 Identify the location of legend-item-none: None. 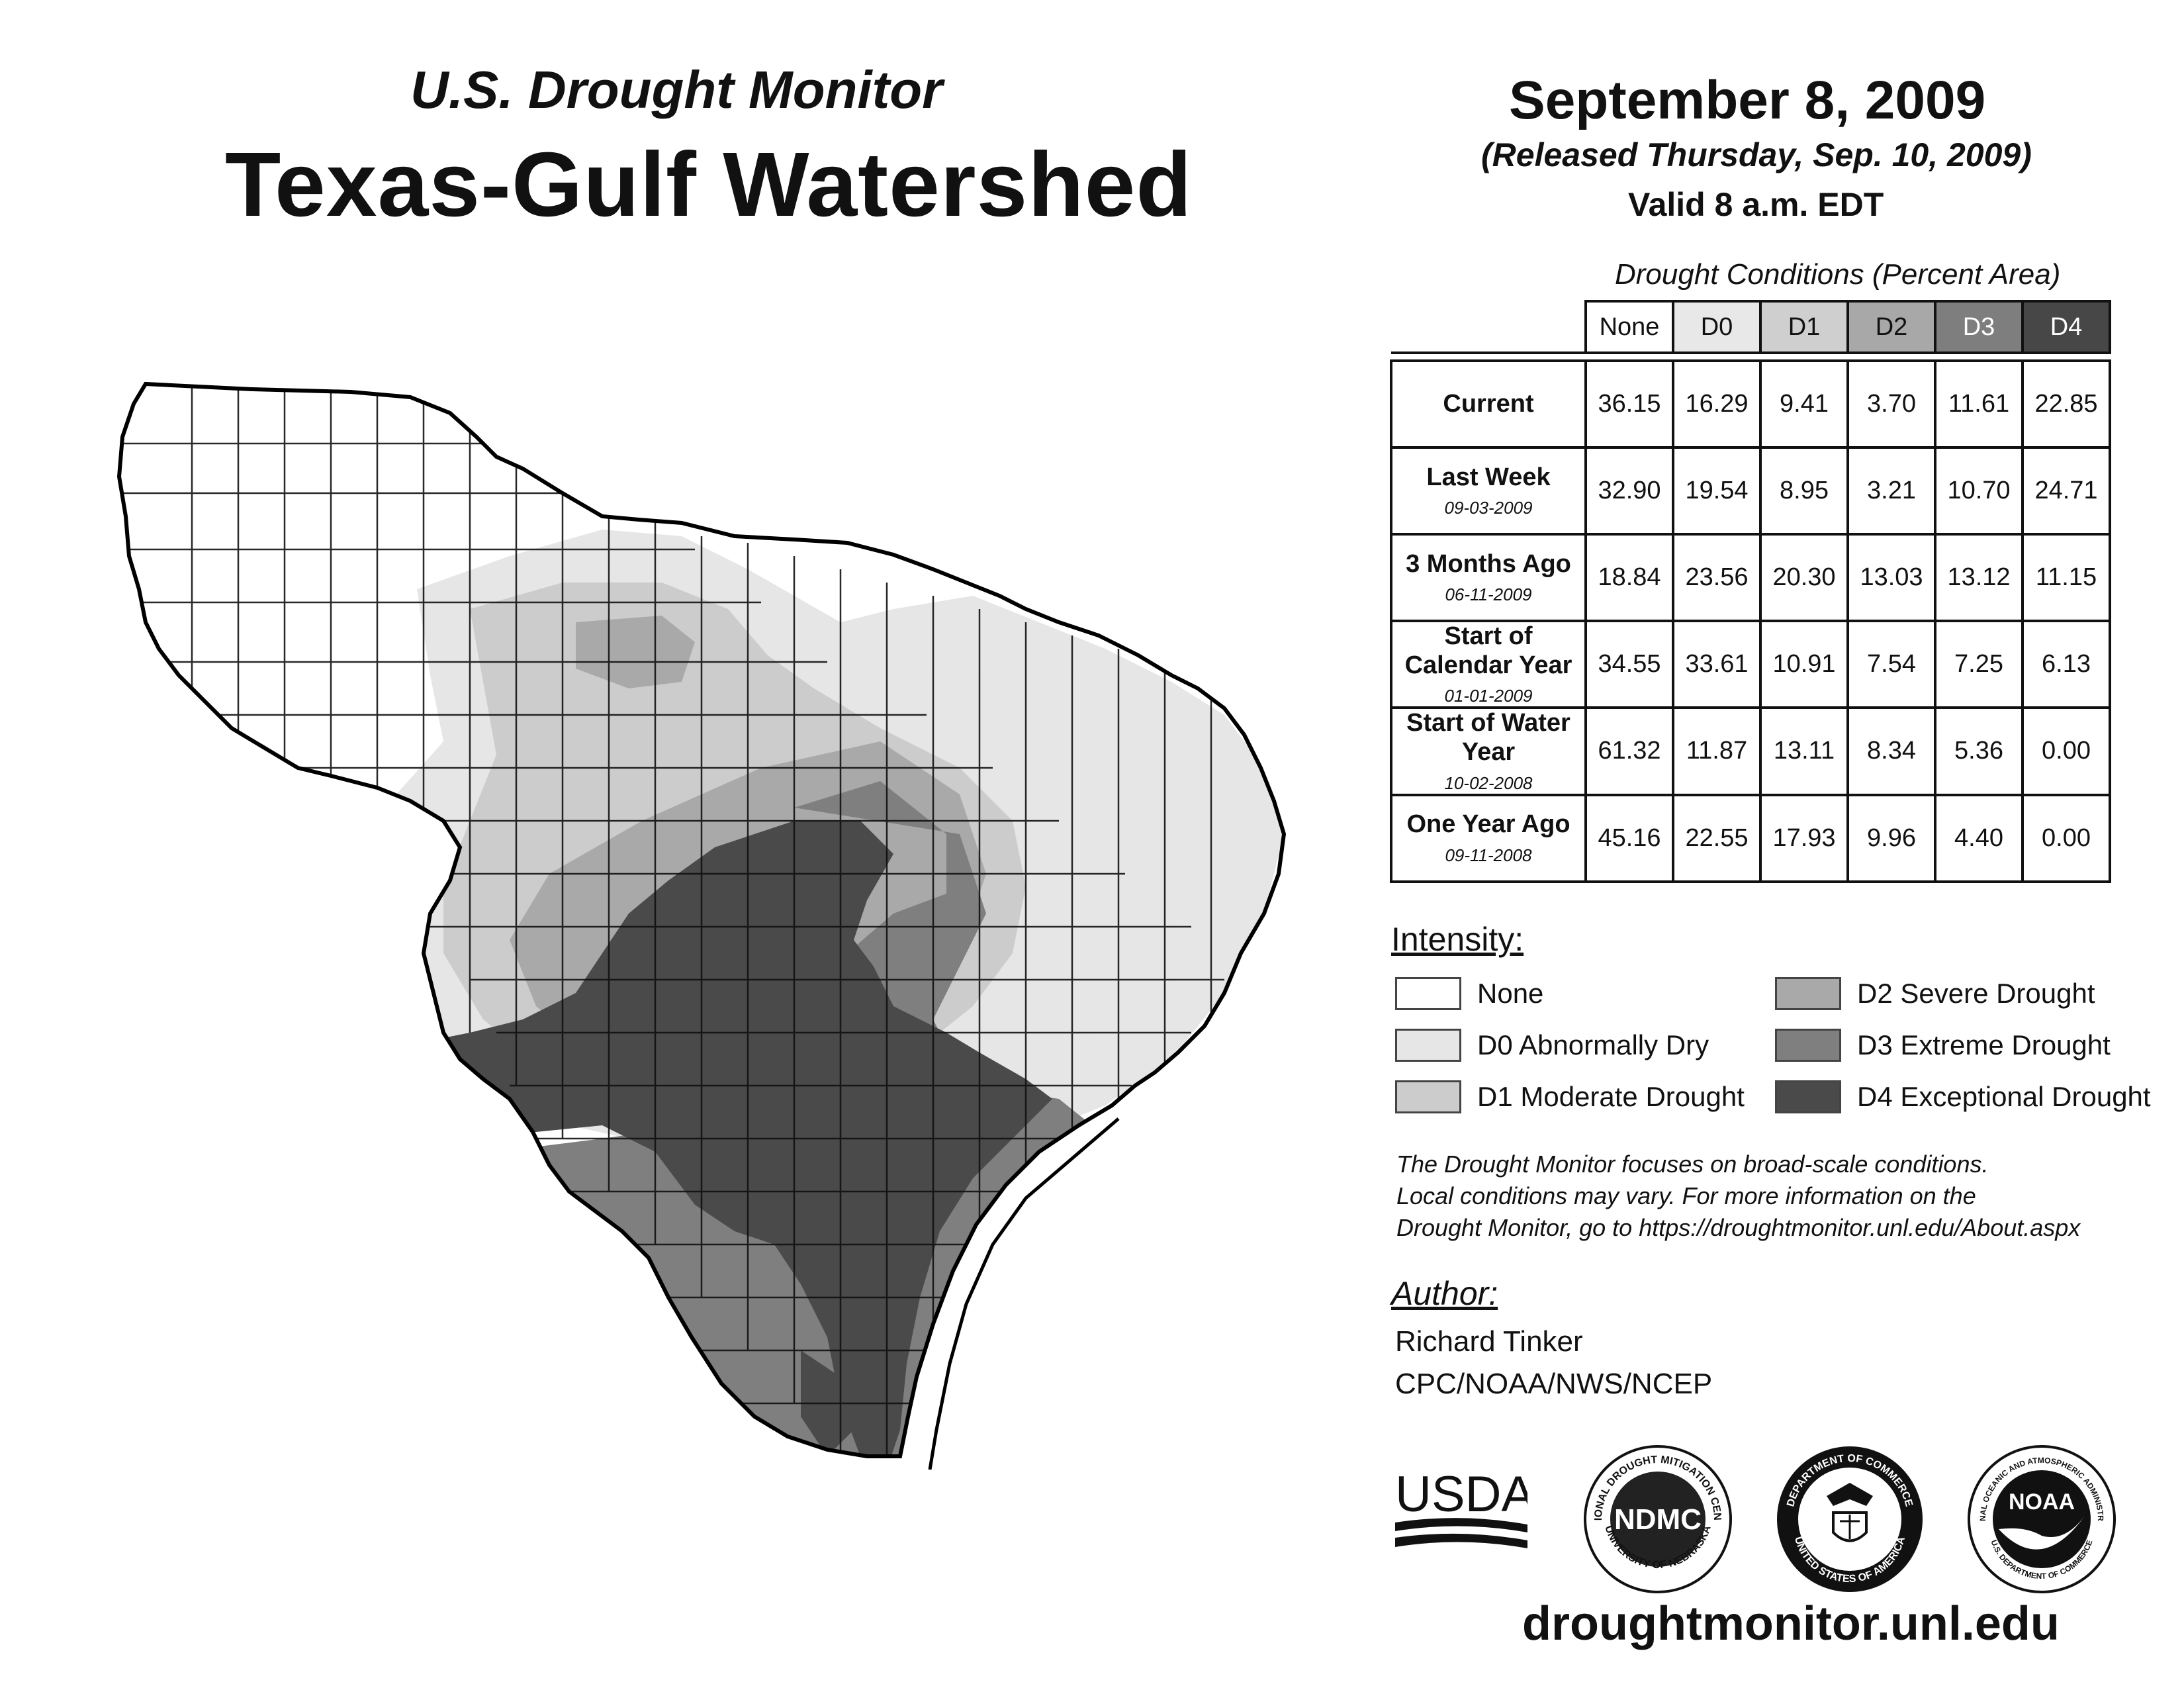
(1469, 993).